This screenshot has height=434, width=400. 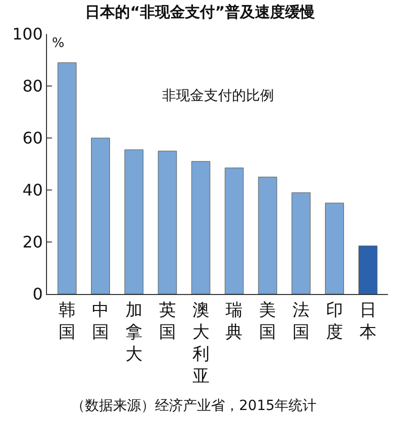 I want to click on y-tick-label: 20, so click(x=32, y=242).